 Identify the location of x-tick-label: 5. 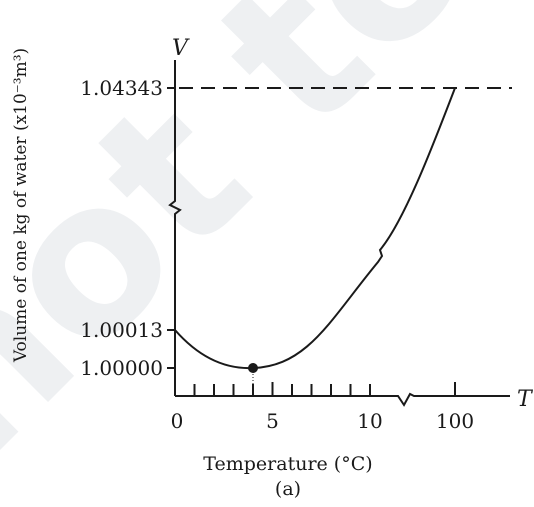
(272, 421).